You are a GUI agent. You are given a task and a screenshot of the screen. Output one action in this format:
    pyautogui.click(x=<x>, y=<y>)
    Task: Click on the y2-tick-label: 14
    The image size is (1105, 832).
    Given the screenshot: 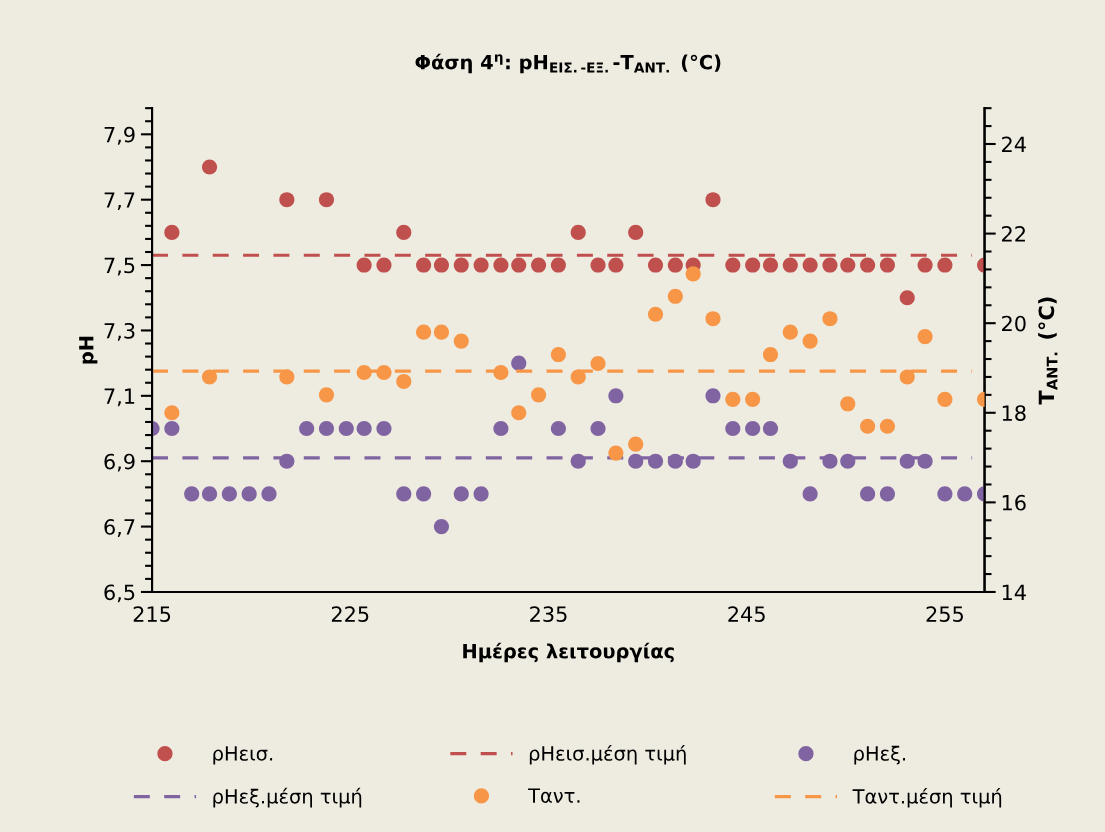 What is the action you would take?
    pyautogui.click(x=1014, y=592)
    